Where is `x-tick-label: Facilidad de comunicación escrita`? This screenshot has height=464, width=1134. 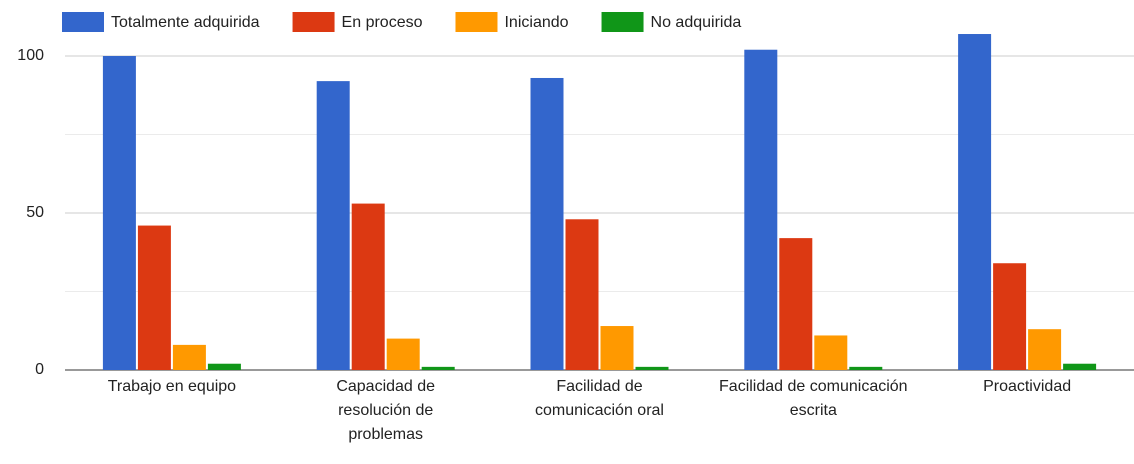
x-tick-label: Facilidad de comunicación escrita is located at coordinates (813, 398).